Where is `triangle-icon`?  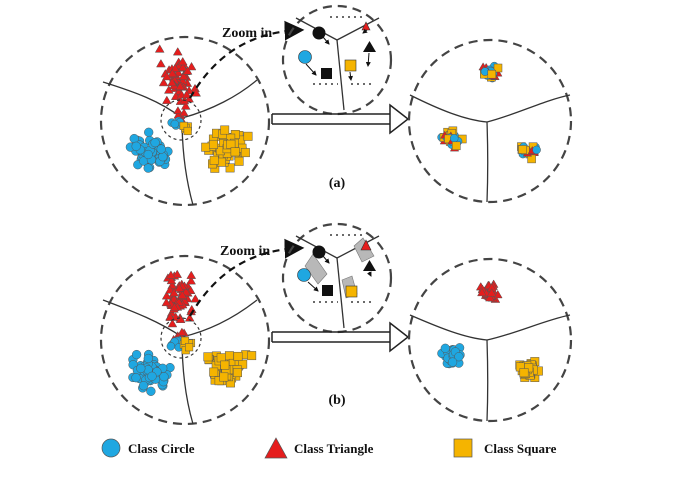 triangle-icon is located at coordinates (276, 448).